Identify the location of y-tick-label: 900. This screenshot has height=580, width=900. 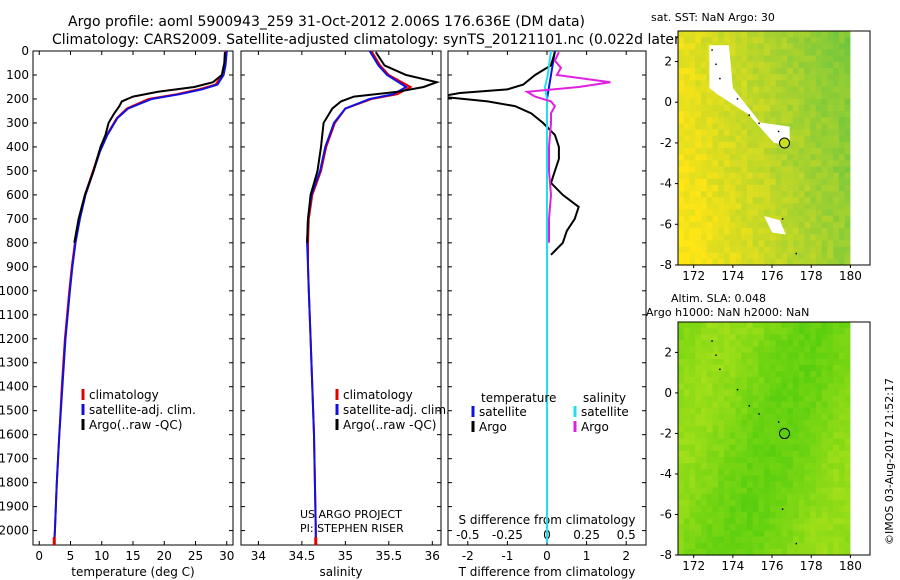
(17, 267).